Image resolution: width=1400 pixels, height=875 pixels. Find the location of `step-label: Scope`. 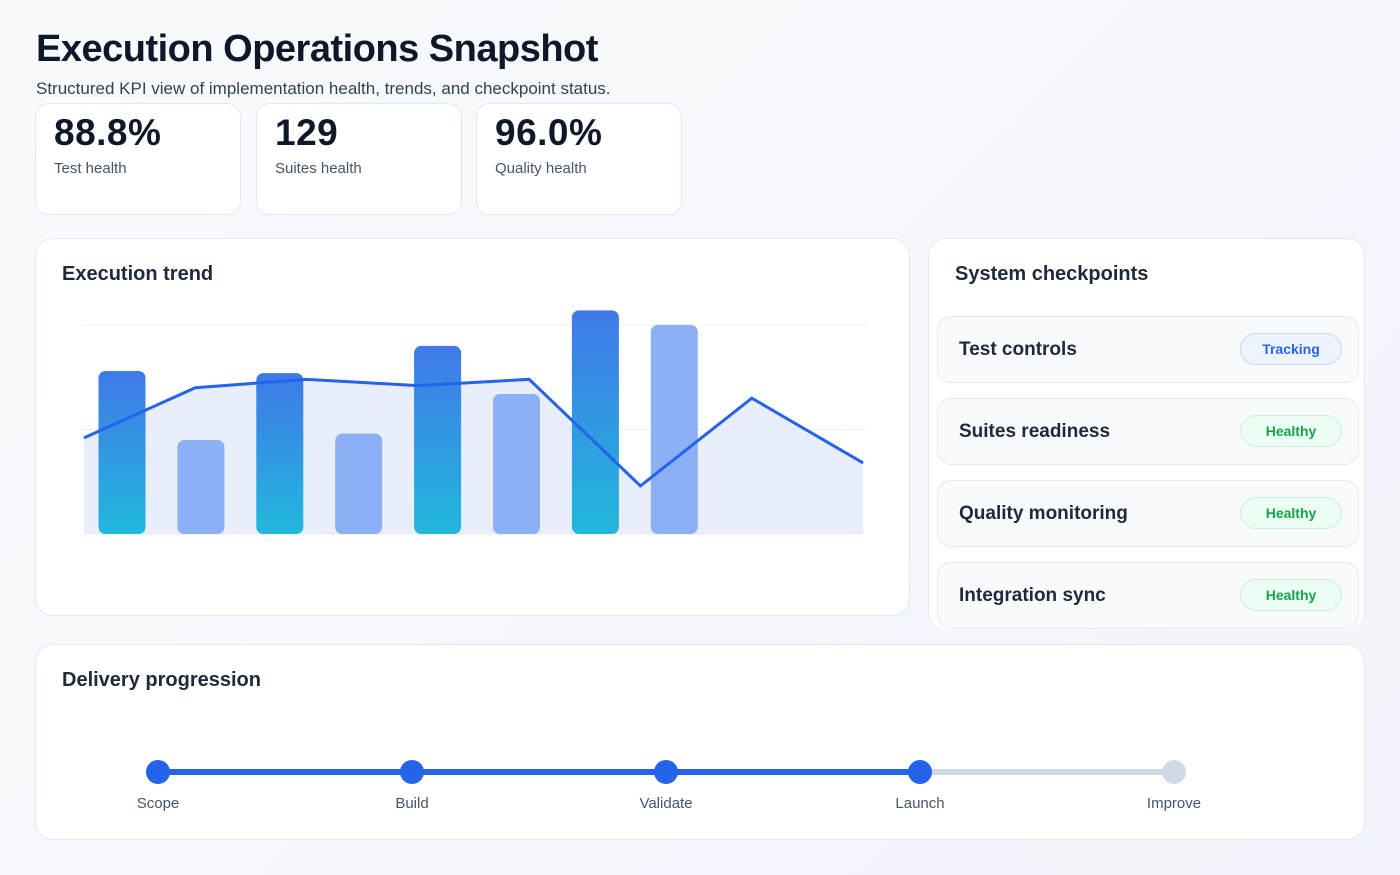

step-label: Scope is located at coordinates (158, 803).